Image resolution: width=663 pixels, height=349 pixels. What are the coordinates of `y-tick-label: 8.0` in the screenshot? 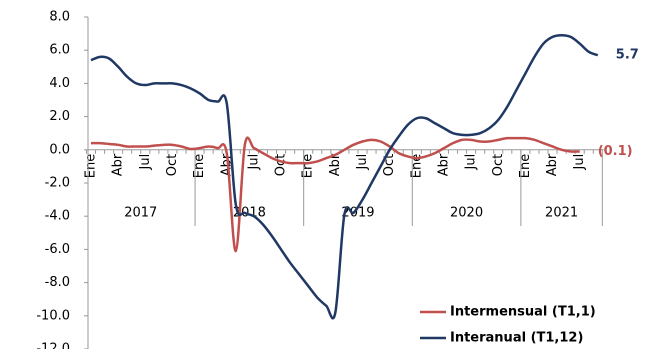 It's located at (59, 17).